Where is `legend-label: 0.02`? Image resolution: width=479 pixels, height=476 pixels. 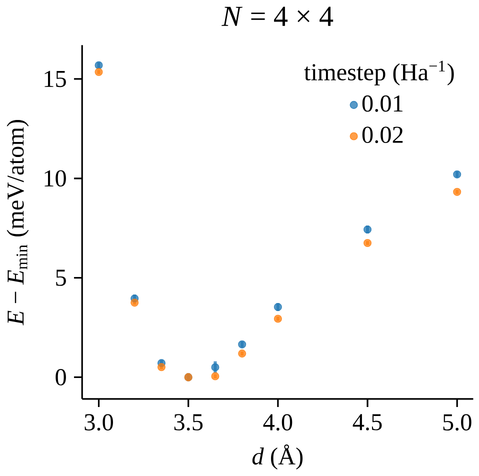 legend-label: 0.02 is located at coordinates (382, 135).